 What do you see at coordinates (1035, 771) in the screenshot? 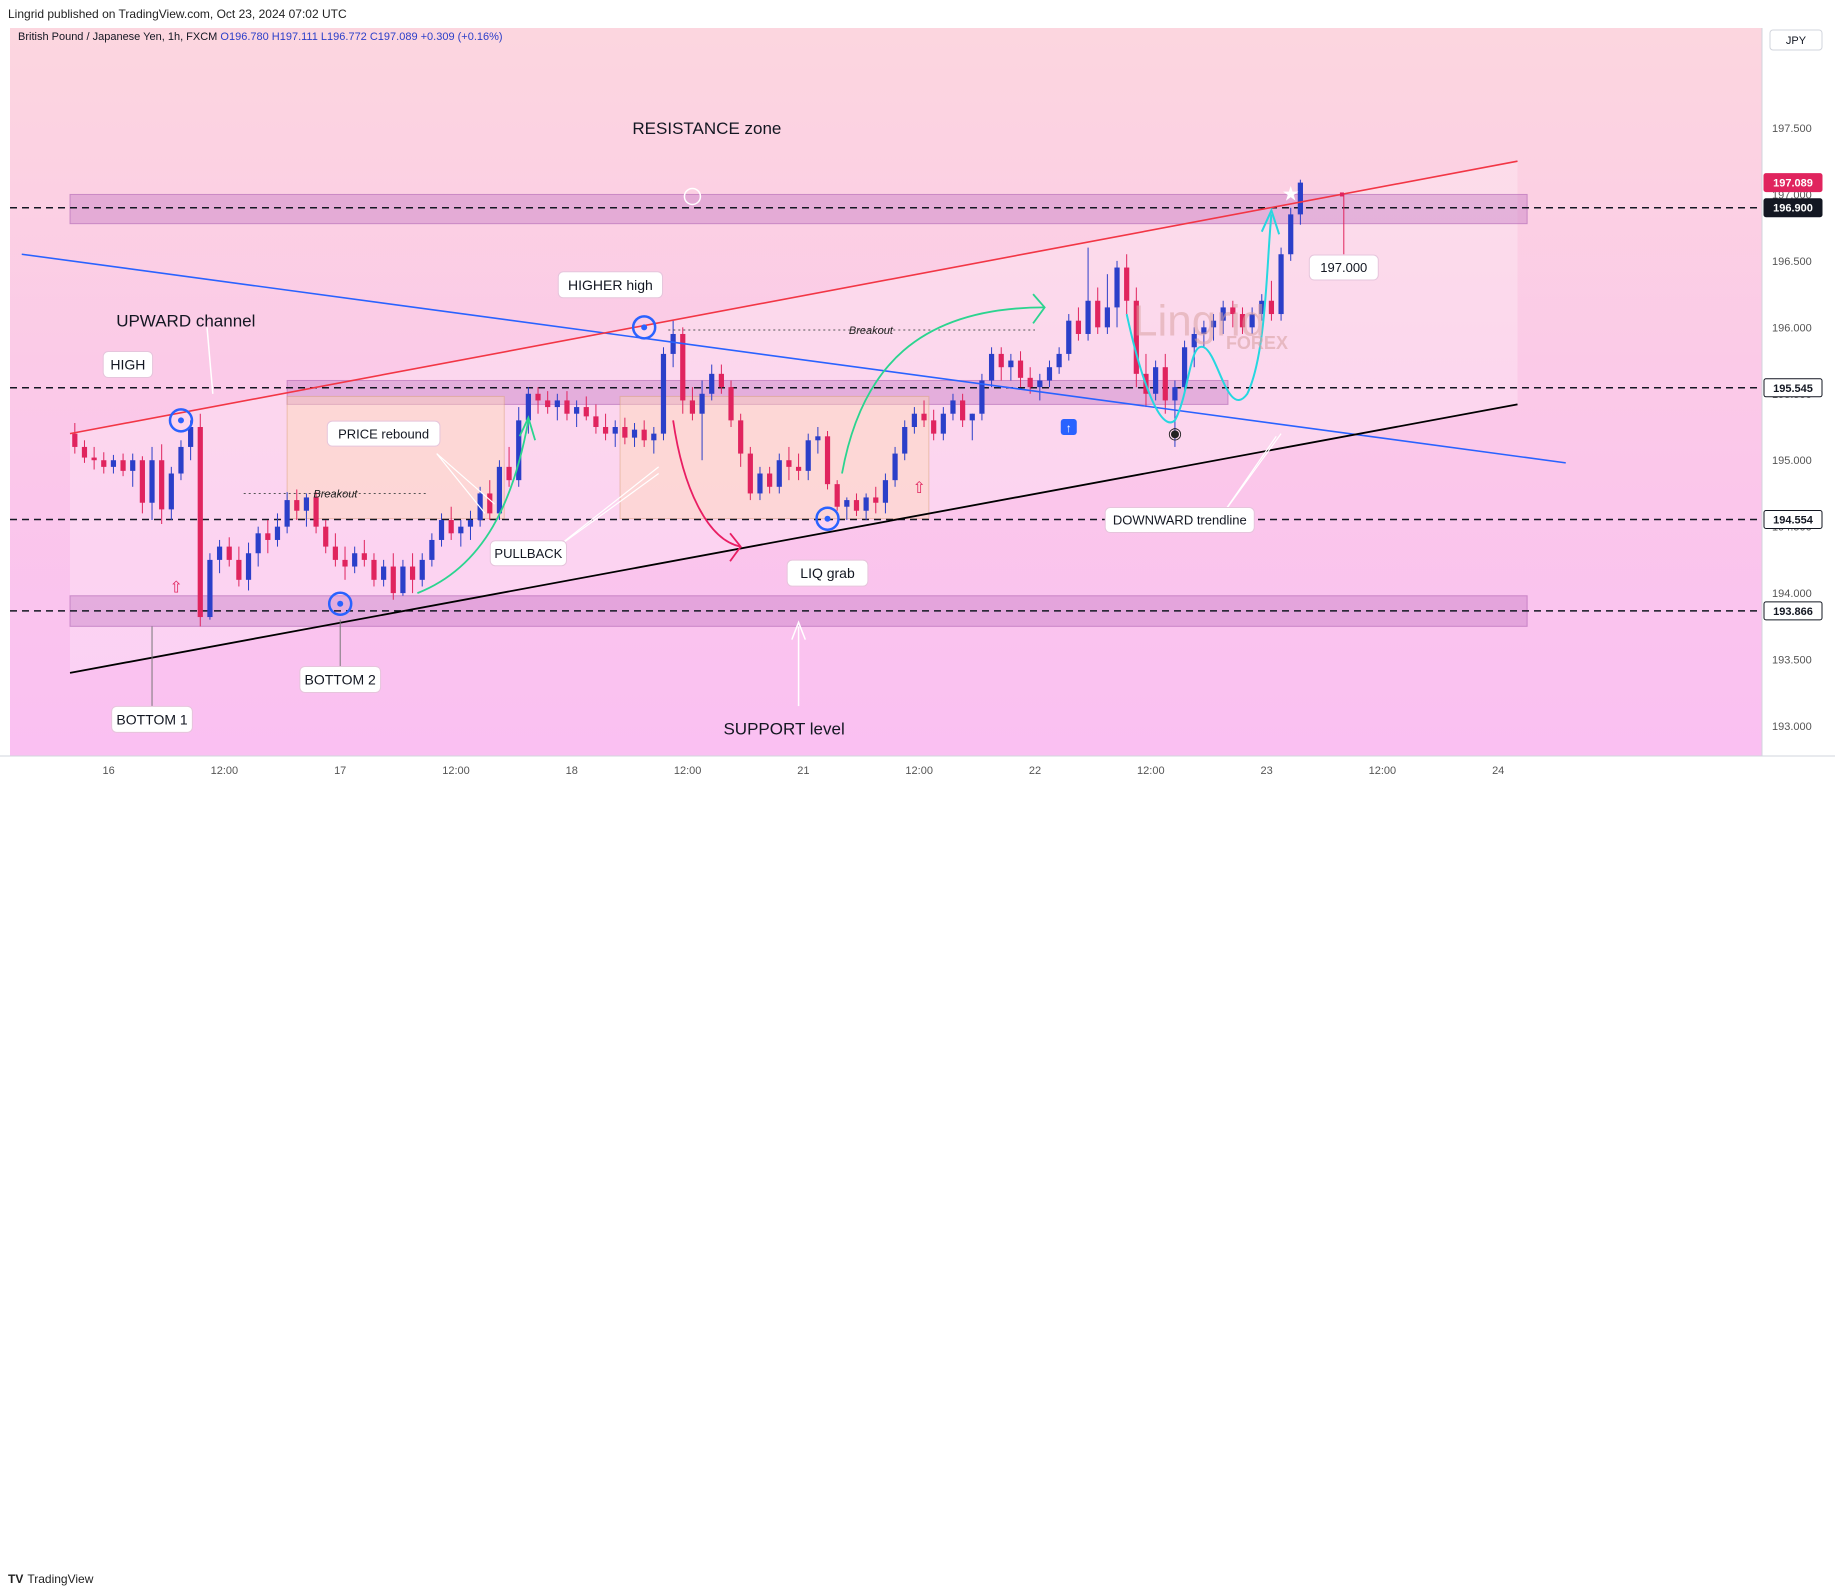
I see `x-tick-label: 22` at bounding box center [1035, 771].